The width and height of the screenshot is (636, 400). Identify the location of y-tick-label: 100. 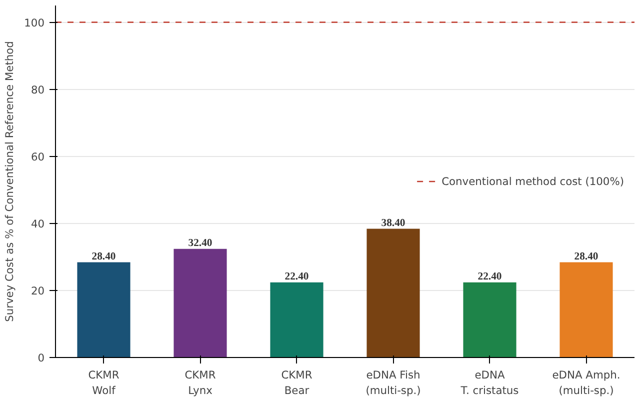
(34, 23).